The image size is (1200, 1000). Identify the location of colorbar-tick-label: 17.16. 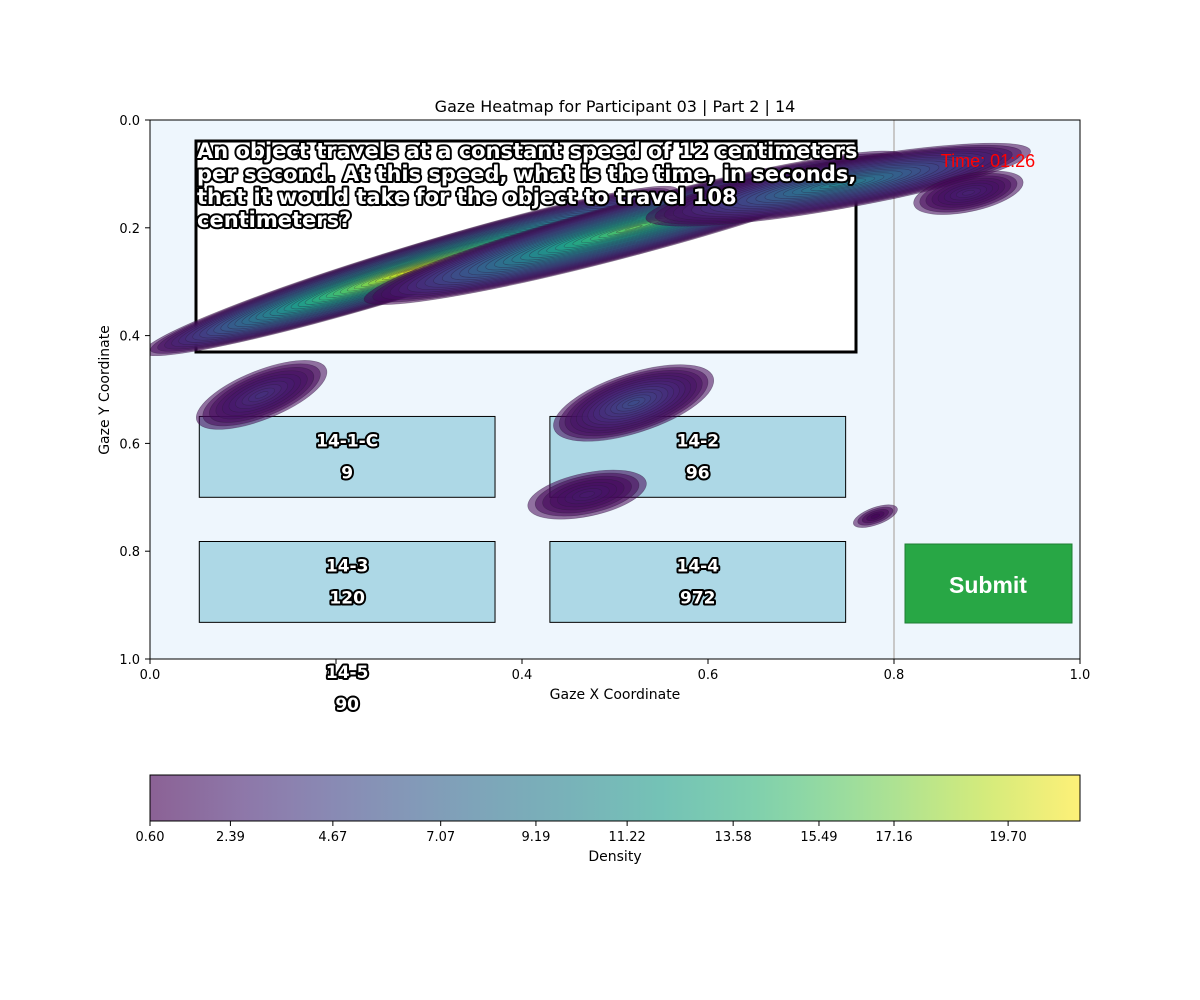
(893, 837).